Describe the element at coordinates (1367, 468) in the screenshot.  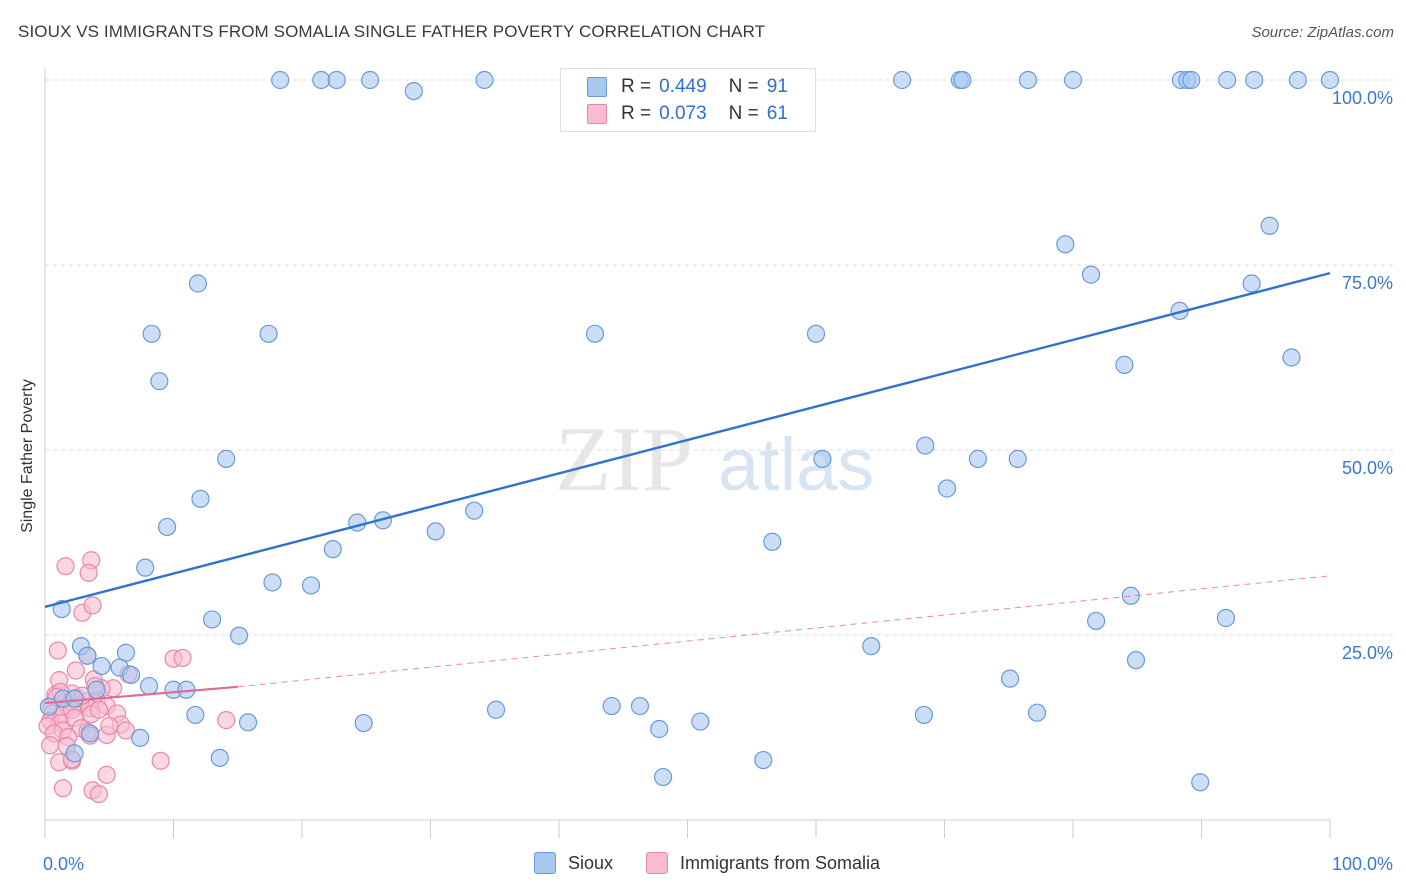
I see `y-tick-label: 50.0%` at that location.